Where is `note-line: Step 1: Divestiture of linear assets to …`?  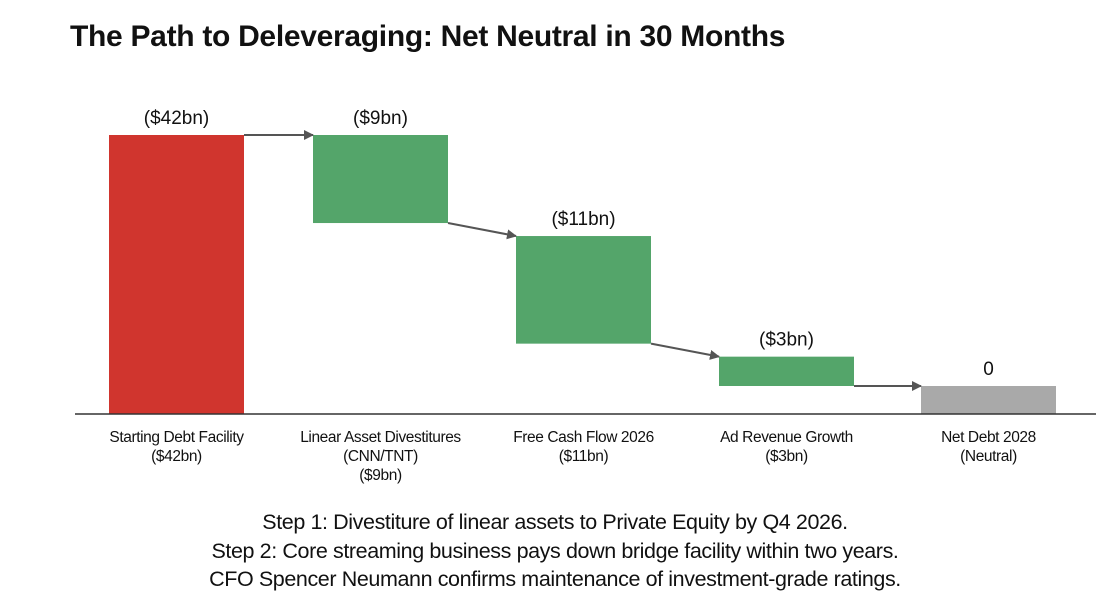
note-line: Step 1: Divestiture of linear assets to … is located at coordinates (555, 522).